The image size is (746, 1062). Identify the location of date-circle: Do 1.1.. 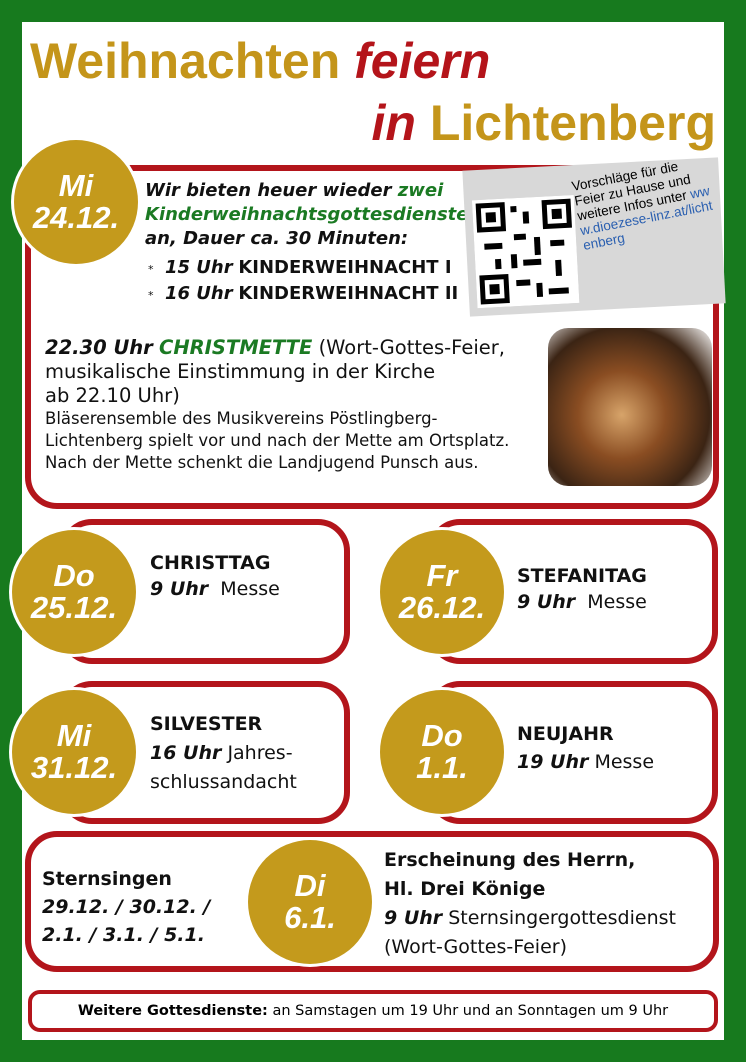
(442, 752).